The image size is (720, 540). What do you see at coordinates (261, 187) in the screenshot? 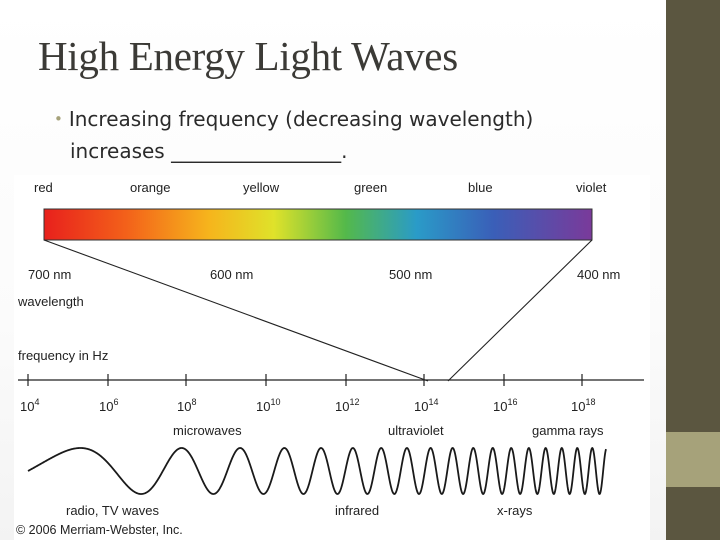
I see `color-label-yellow: yellow` at bounding box center [261, 187].